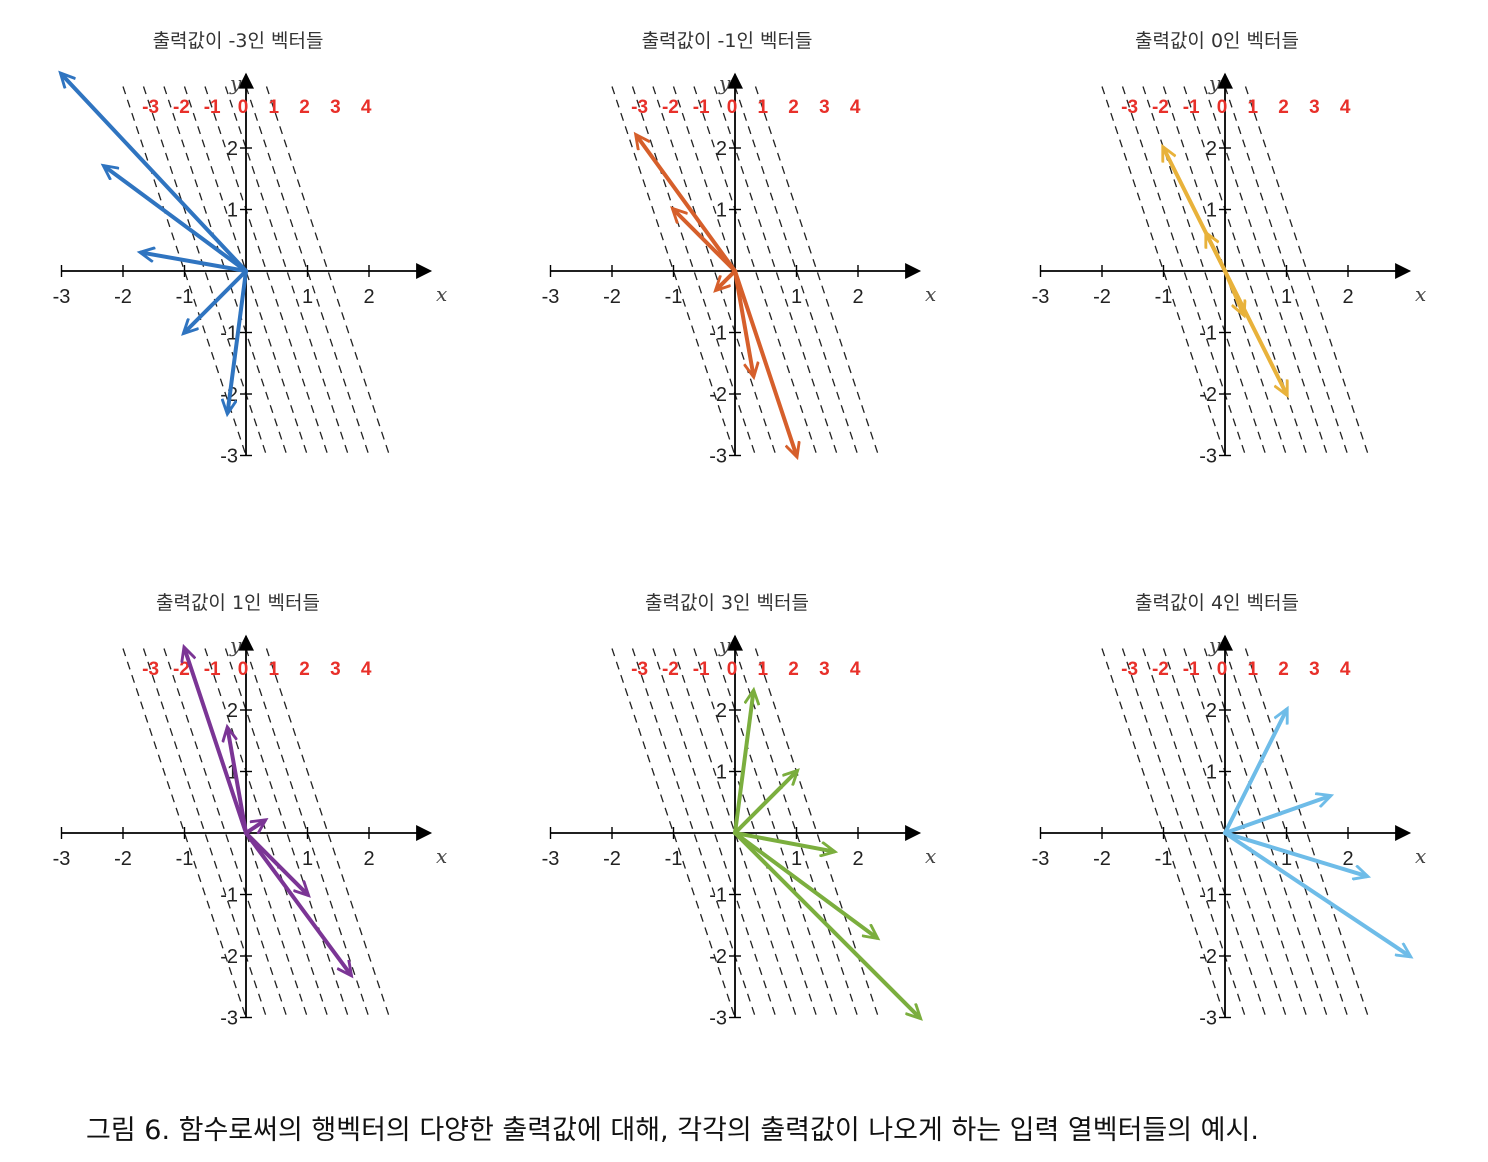  I want to click on panel-title: 출력값이 3인 벡터들, so click(727, 603).